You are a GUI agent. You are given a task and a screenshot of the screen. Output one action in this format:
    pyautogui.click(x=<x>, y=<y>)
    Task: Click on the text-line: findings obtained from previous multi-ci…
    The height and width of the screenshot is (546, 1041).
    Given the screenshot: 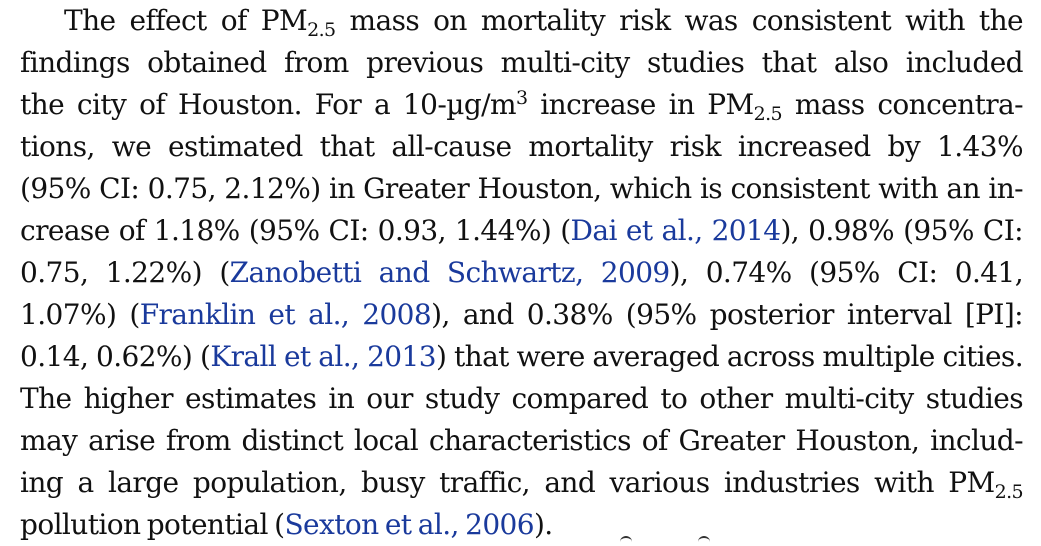 What is the action you would take?
    pyautogui.click(x=522, y=63)
    